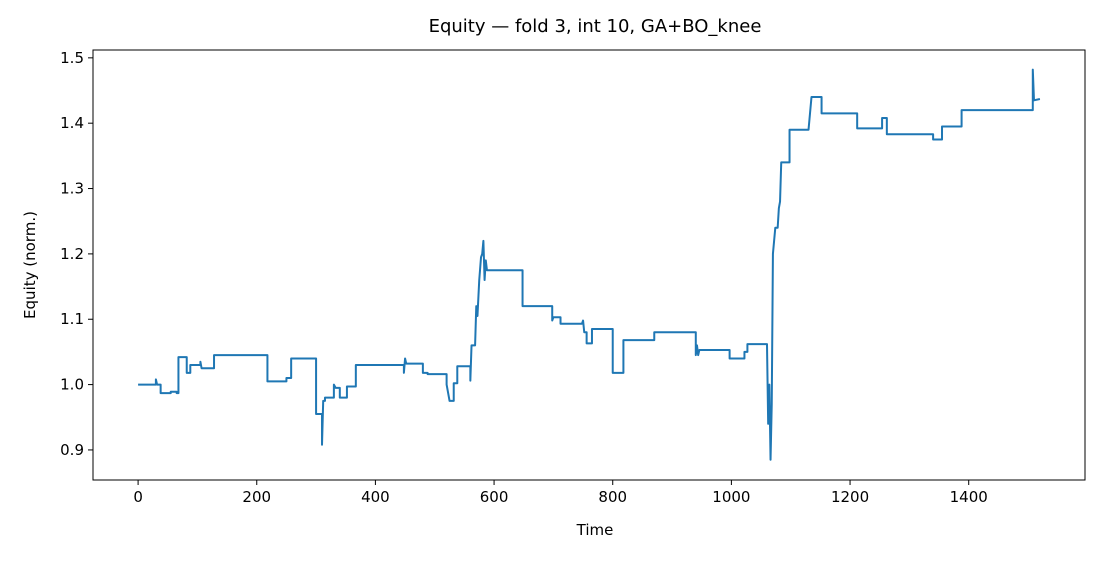 This screenshot has height=564, width=1120. What do you see at coordinates (595, 530) in the screenshot?
I see `x-axis-label: Time` at bounding box center [595, 530].